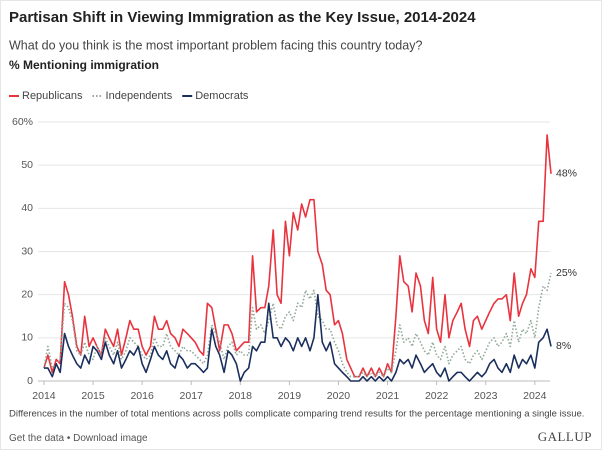  What do you see at coordinates (535, 396) in the screenshot?
I see `x-tick-label: 2024` at bounding box center [535, 396].